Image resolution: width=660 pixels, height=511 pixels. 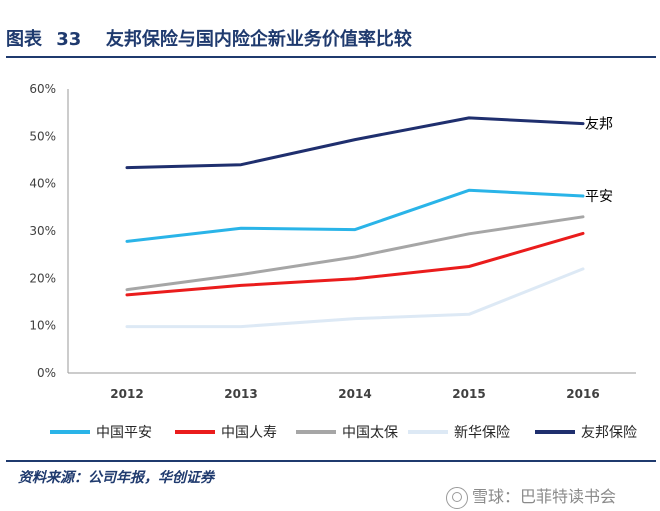 What do you see at coordinates (42, 184) in the screenshot?
I see `y-tick-label: 40%` at bounding box center [42, 184].